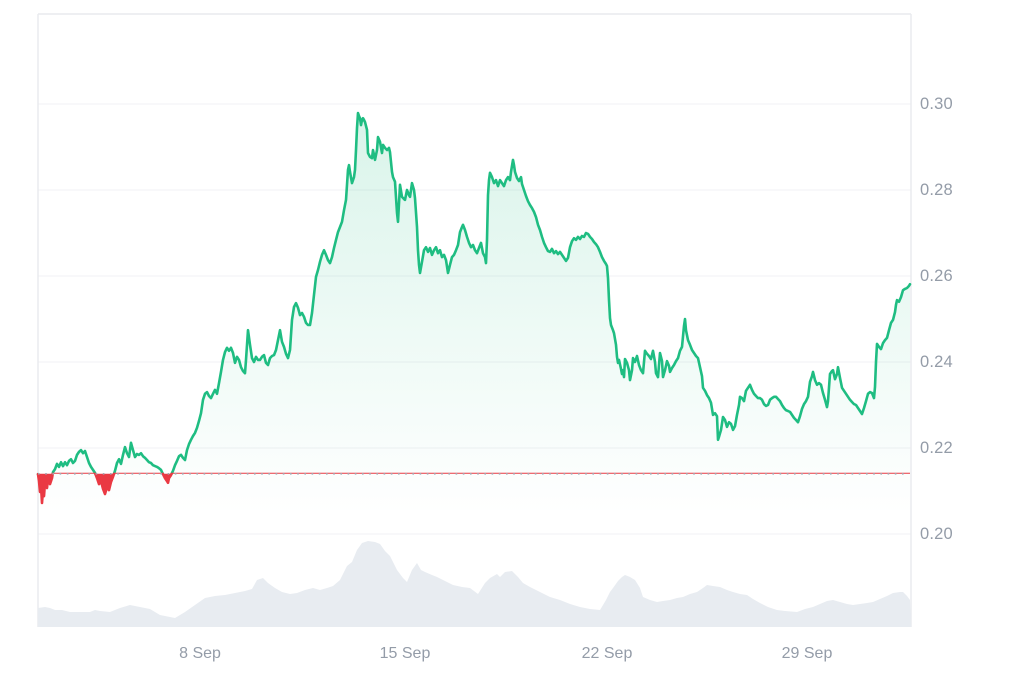  What do you see at coordinates (936, 448) in the screenshot?
I see `y-axis-tick-label: 0.22` at bounding box center [936, 448].